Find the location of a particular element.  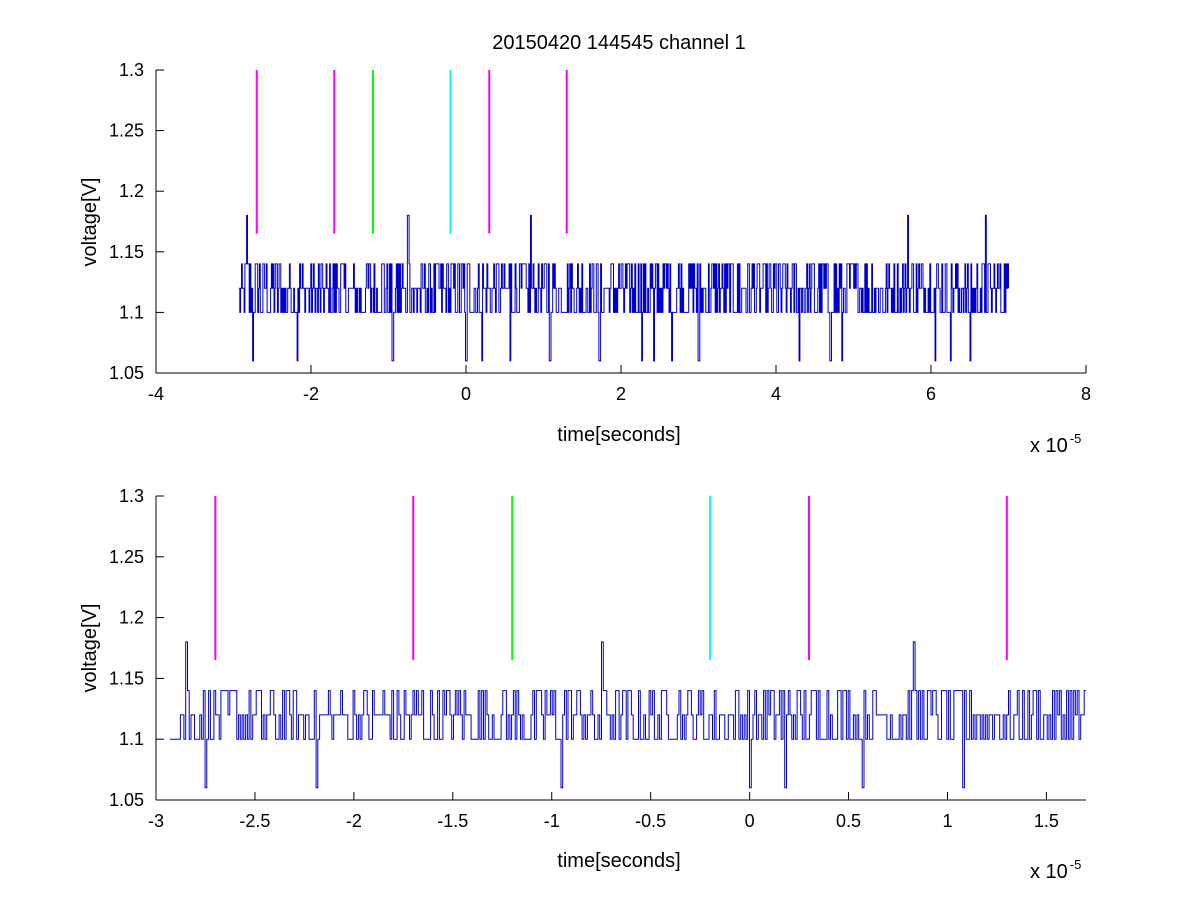

x-axis-ticks: -4 -2 0 2 4 6 8 is located at coordinates (619, 384).